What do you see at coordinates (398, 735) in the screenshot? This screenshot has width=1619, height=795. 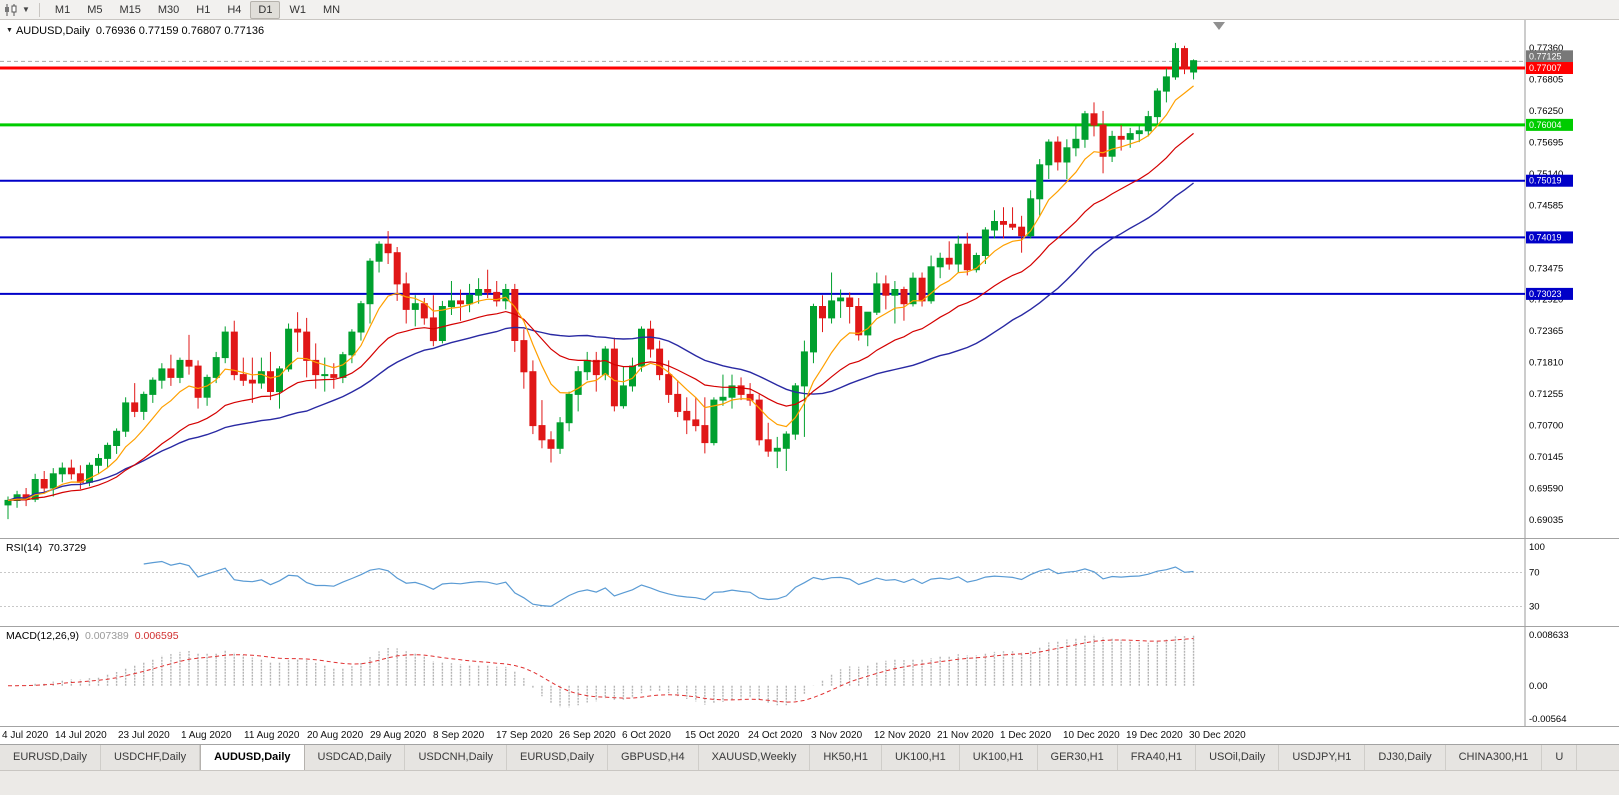 I see `date-label: 29 Aug 2020` at bounding box center [398, 735].